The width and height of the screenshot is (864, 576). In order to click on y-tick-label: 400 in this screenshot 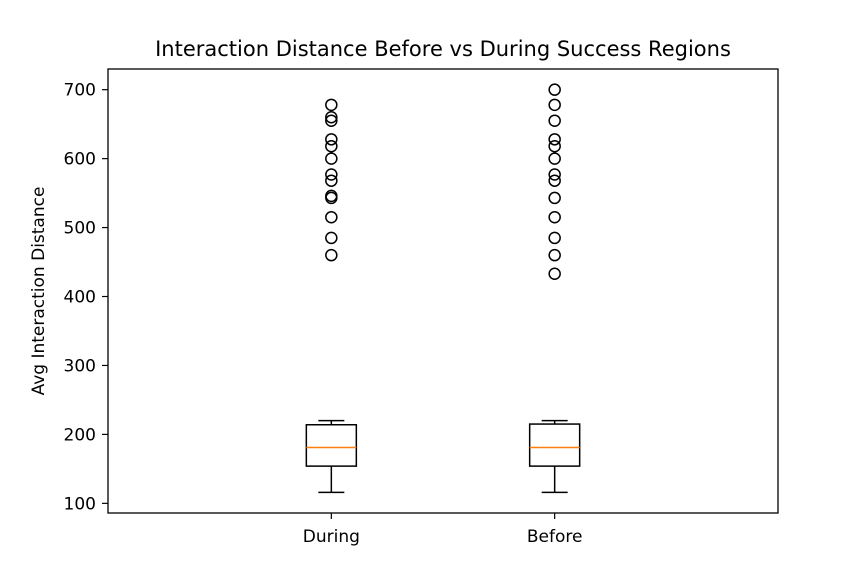, I will do `click(80, 298)`.